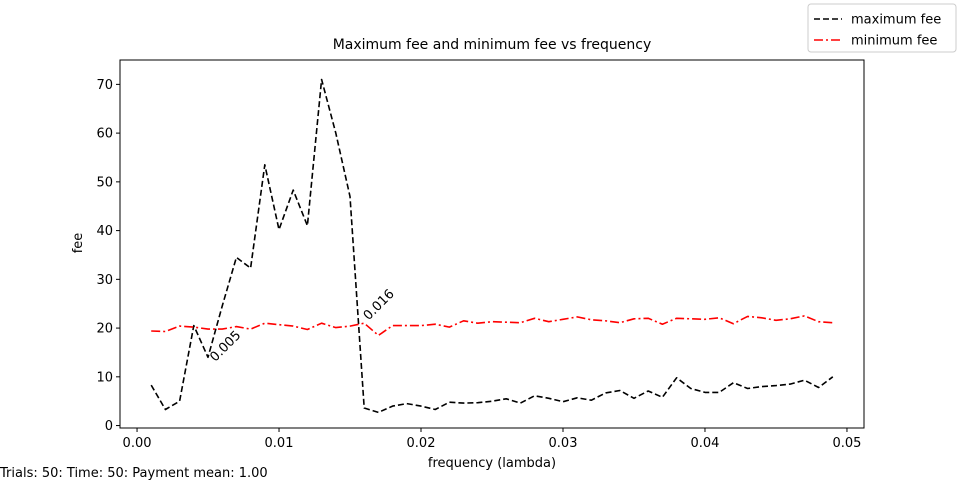 This screenshot has height=481, width=960. I want to click on y-tick-label: 30, so click(104, 280).